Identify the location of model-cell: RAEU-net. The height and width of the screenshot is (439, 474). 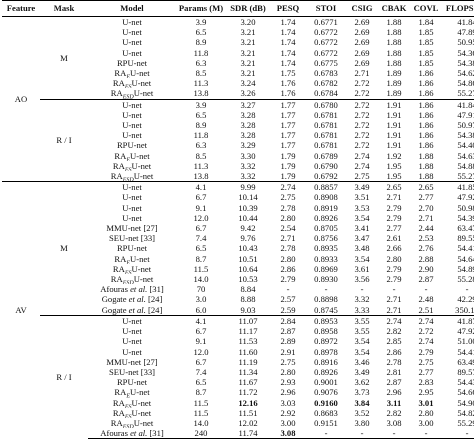
(132, 259).